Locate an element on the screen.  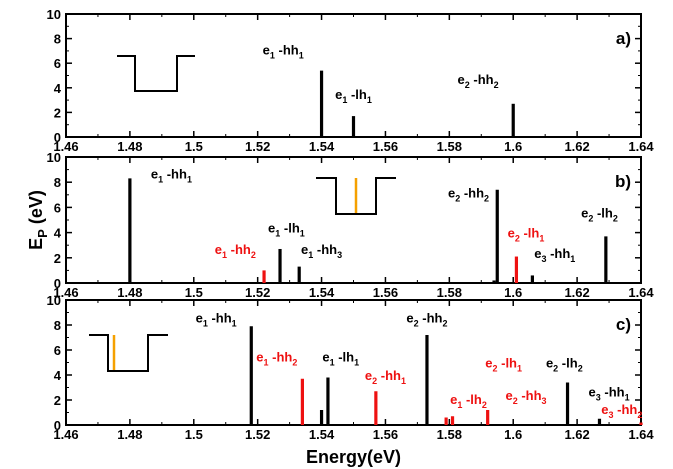
transition-label: e1 -hh3 is located at coordinates (321, 251).